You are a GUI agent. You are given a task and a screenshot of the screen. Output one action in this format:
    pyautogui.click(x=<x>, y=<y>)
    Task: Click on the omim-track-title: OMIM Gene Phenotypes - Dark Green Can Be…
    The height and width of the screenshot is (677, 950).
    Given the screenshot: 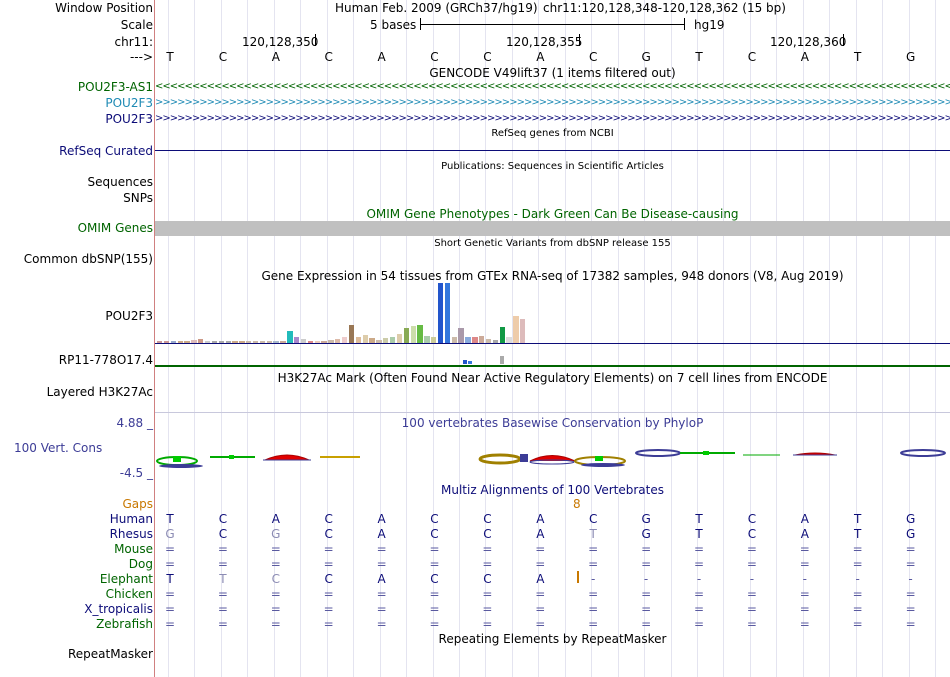 What is the action you would take?
    pyautogui.click(x=552, y=214)
    